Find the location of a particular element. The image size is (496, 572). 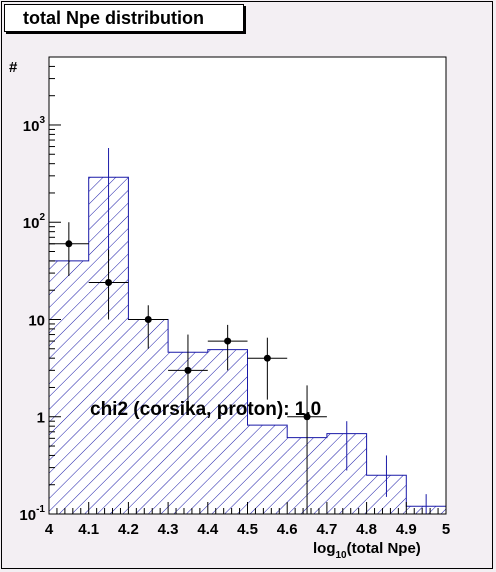

y-tick-label: 10³ is located at coordinates (34, 125).